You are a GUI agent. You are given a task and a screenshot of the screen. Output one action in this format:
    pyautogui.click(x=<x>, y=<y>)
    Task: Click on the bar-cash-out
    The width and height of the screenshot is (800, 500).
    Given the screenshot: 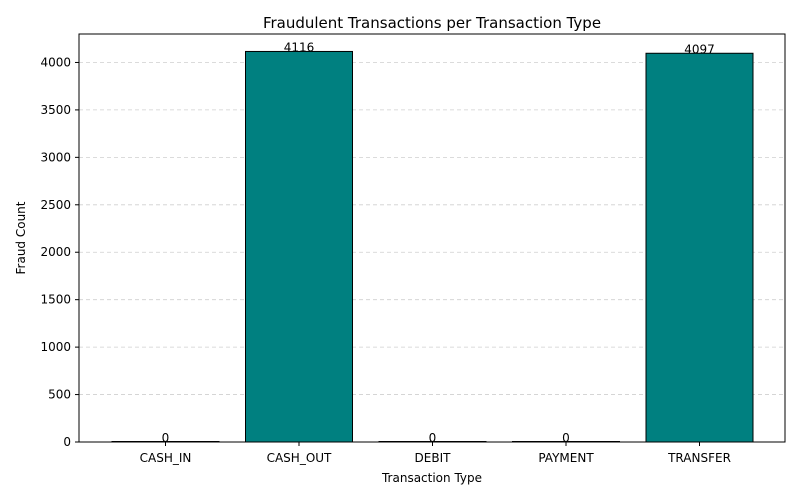 What is the action you would take?
    pyautogui.click(x=299, y=246)
    